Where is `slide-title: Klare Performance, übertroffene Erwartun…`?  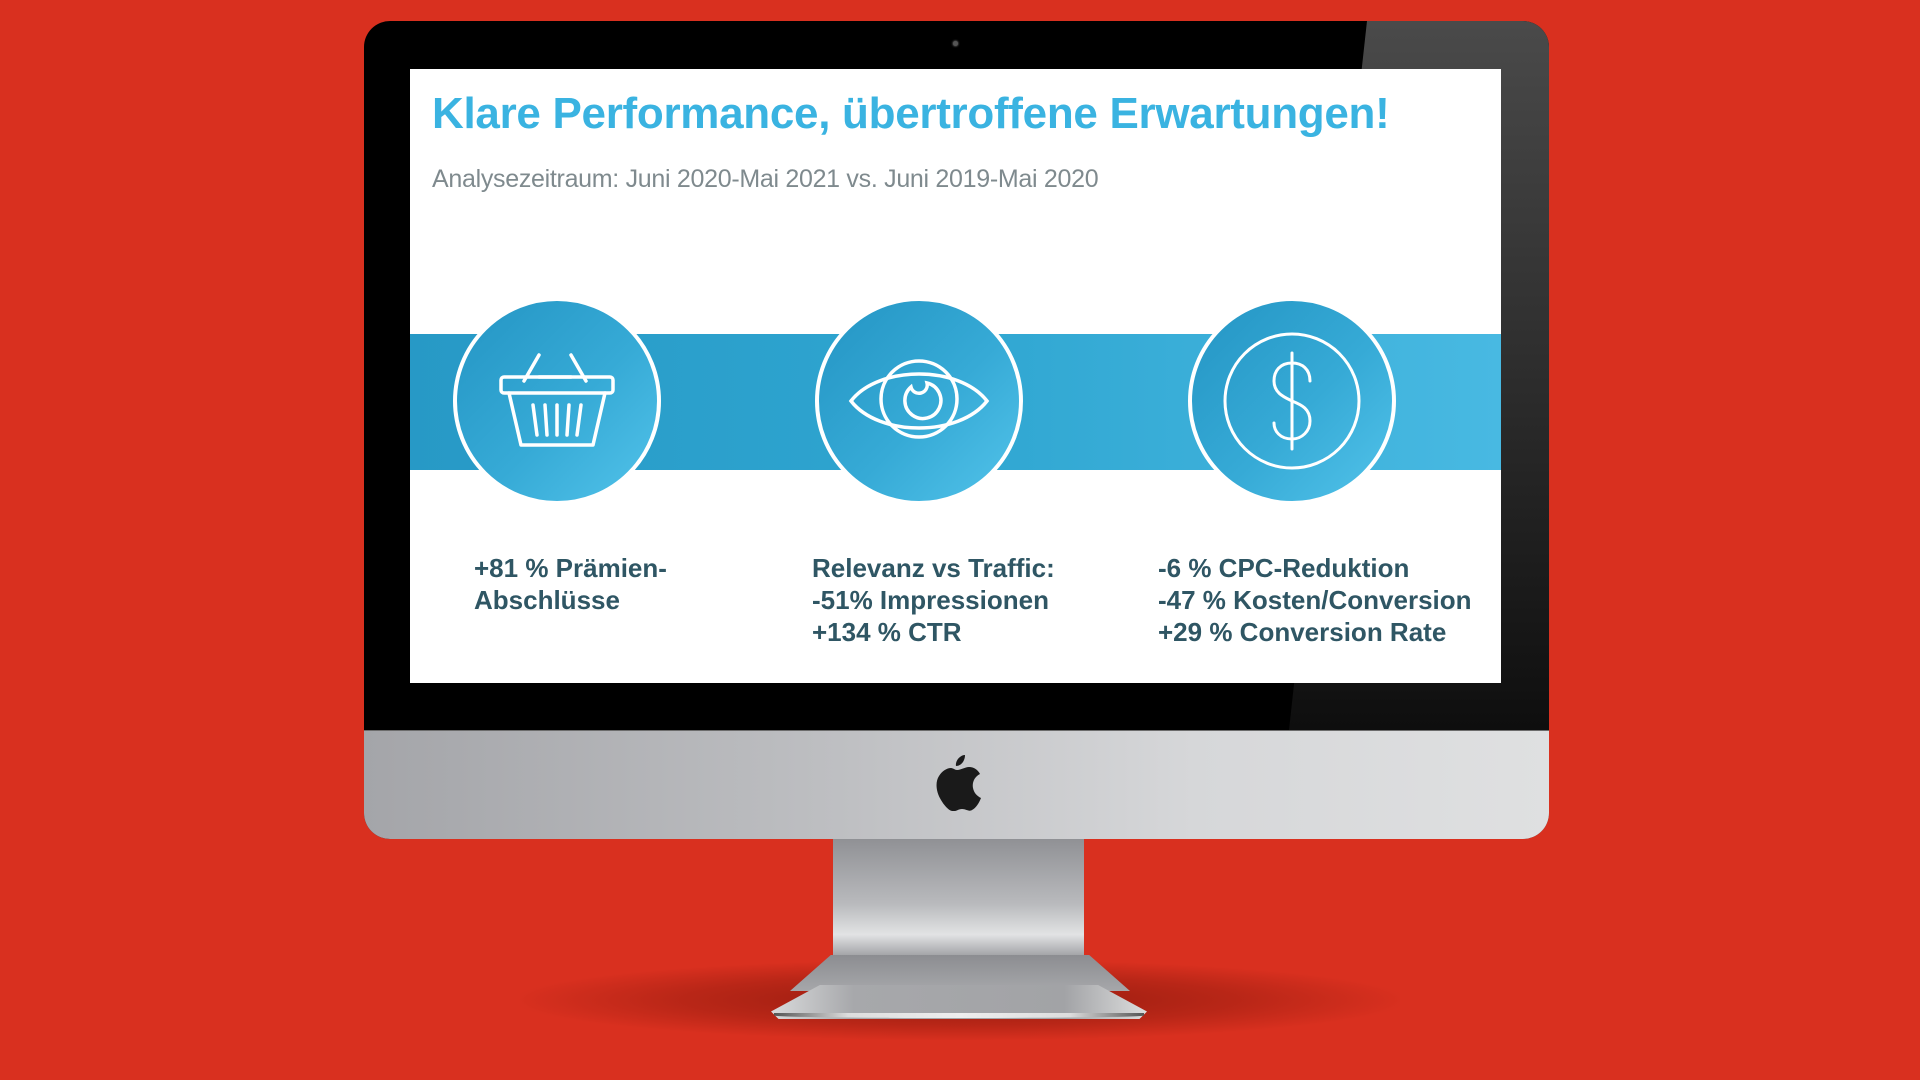
slide-title: Klare Performance, übertroffene Erwartun… is located at coordinates (911, 113).